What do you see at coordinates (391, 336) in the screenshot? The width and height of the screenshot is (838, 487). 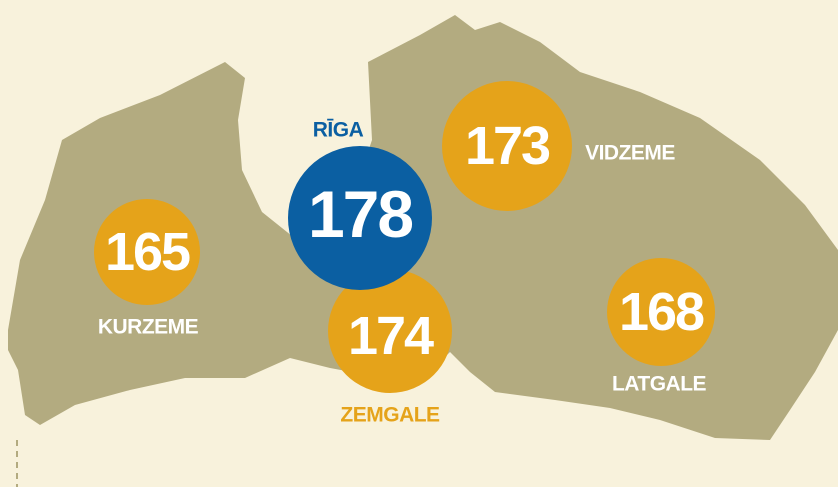 I see `region-value: 174` at bounding box center [391, 336].